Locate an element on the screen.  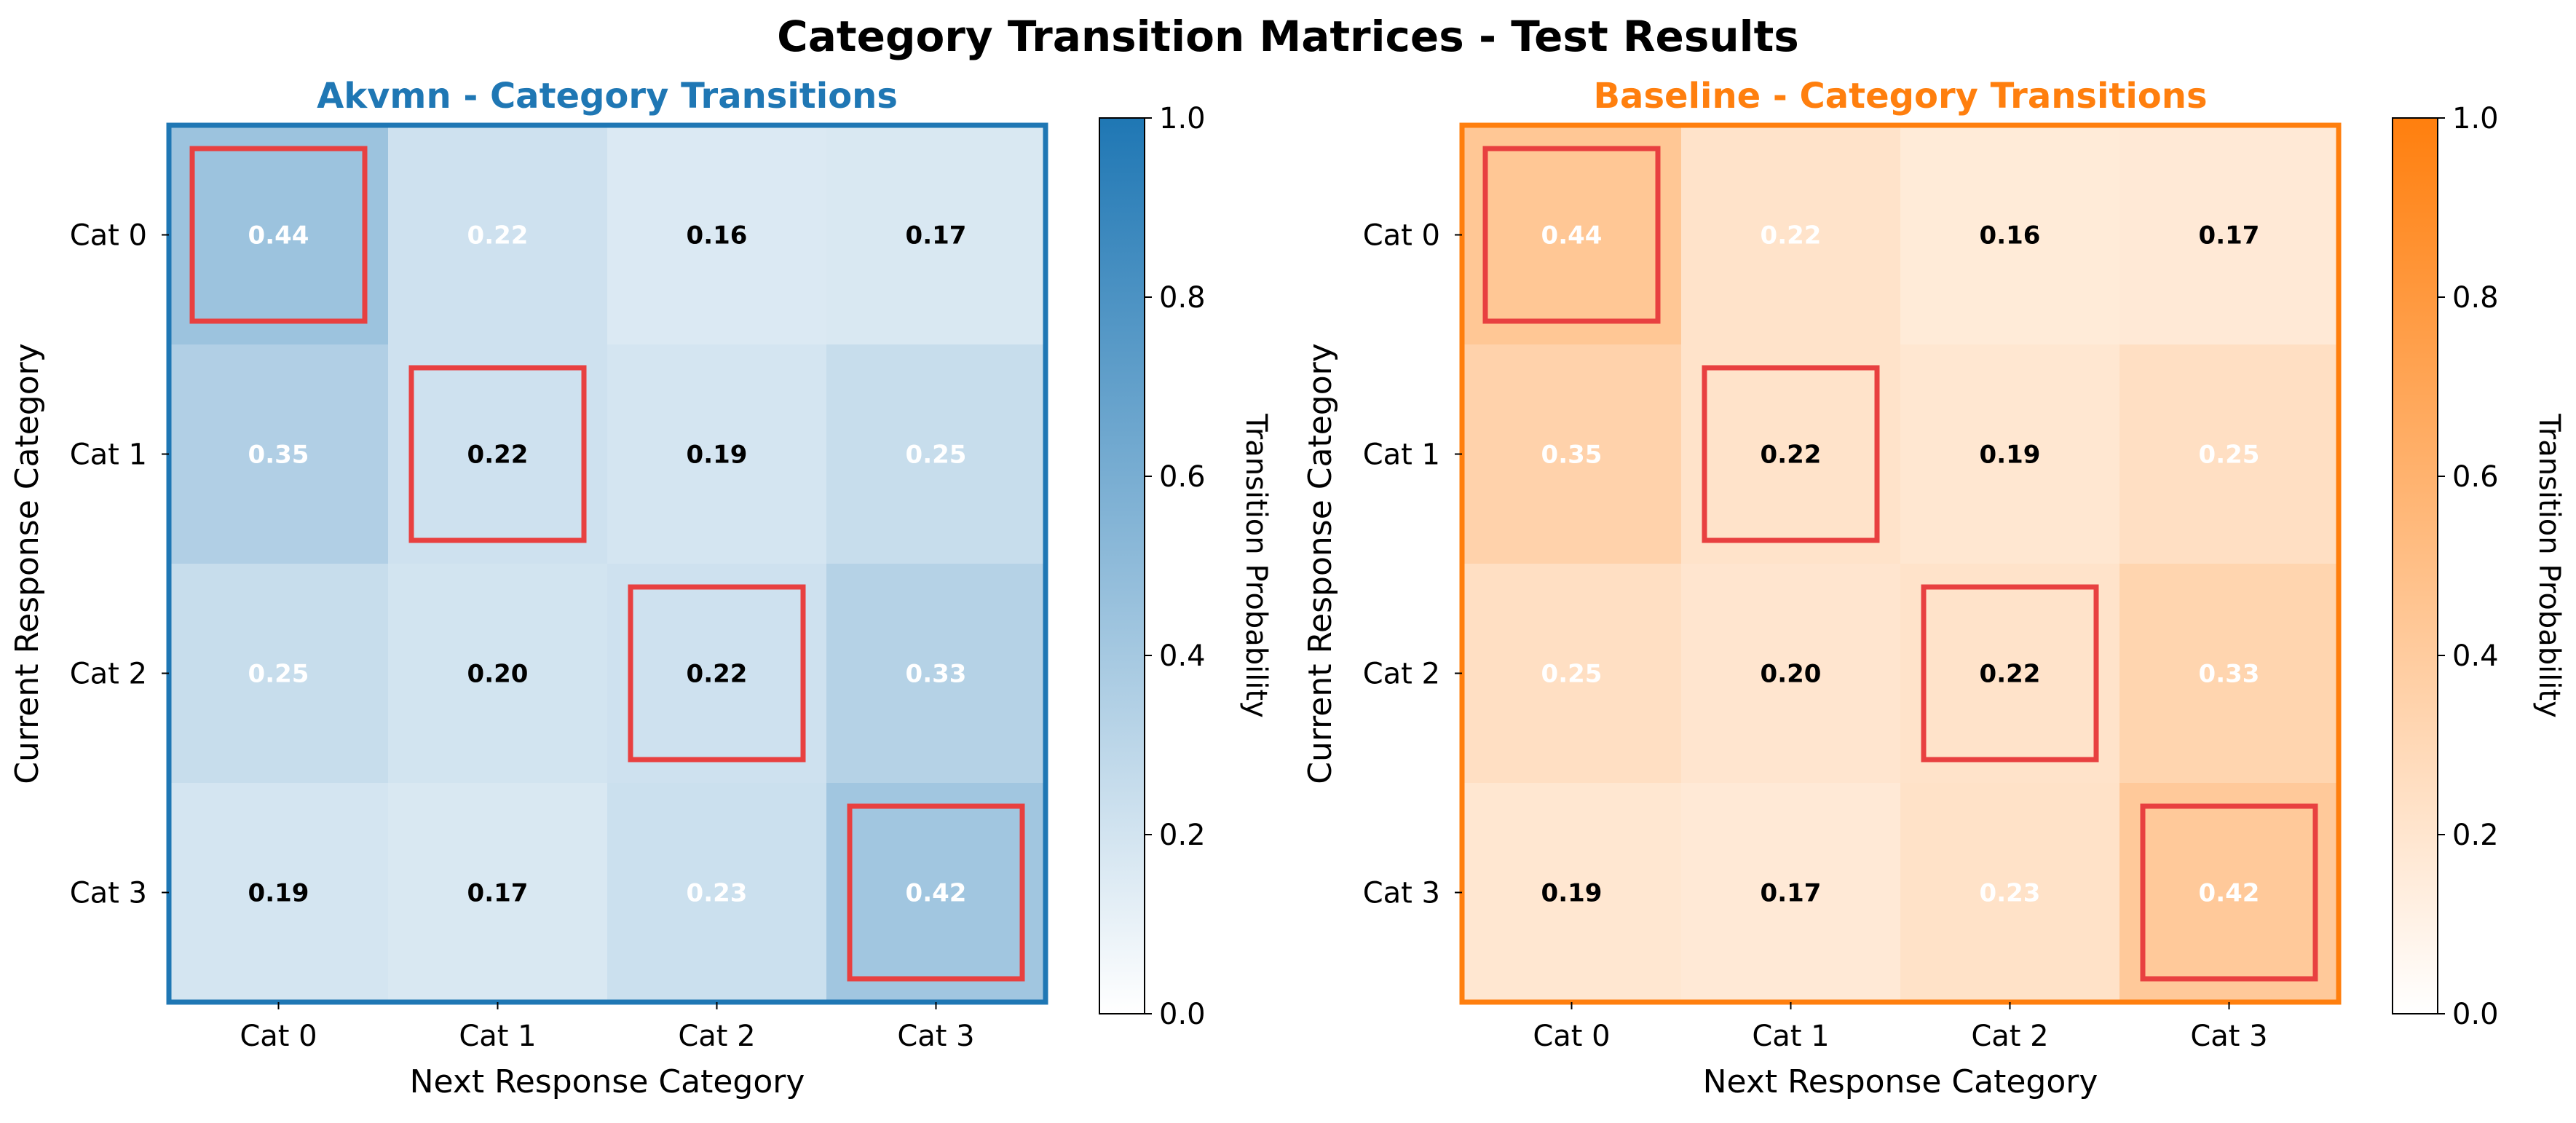
x-tick-label: Cat 3 is located at coordinates (935, 1036).